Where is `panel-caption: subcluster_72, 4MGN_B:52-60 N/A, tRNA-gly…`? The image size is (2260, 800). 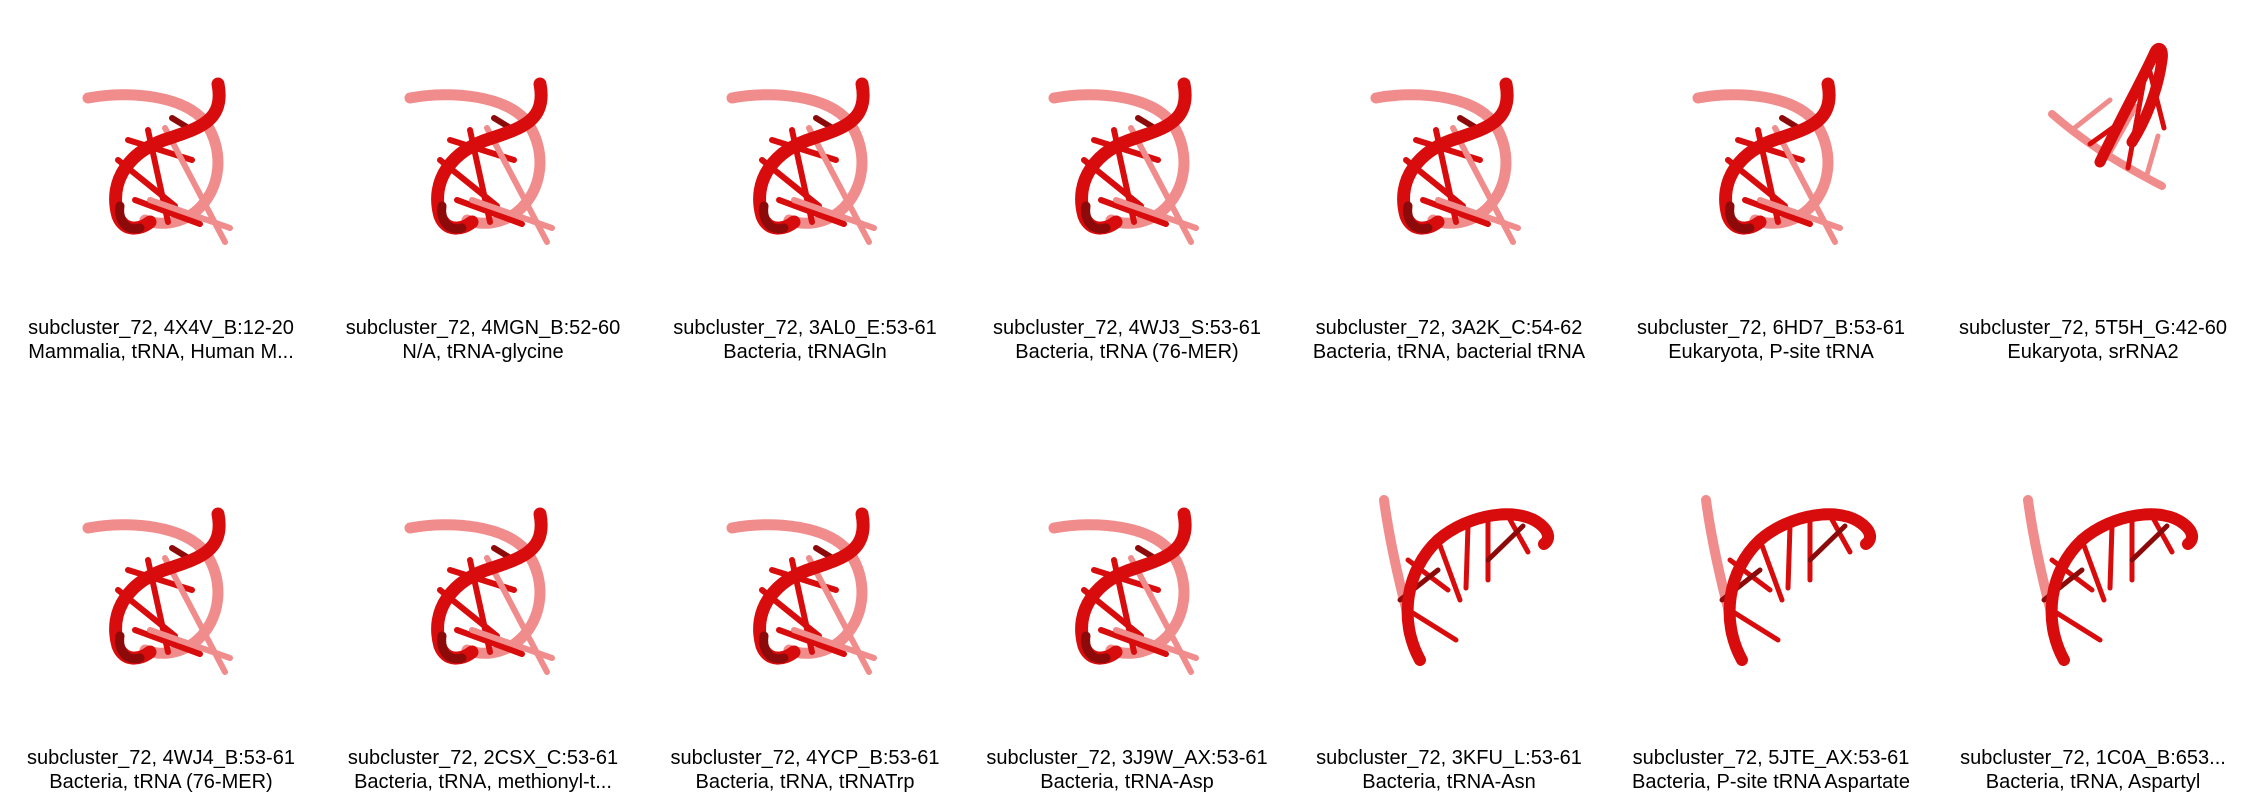 panel-caption: subcluster_72, 4MGN_B:52-60 N/A, tRNA-gly… is located at coordinates (483, 340).